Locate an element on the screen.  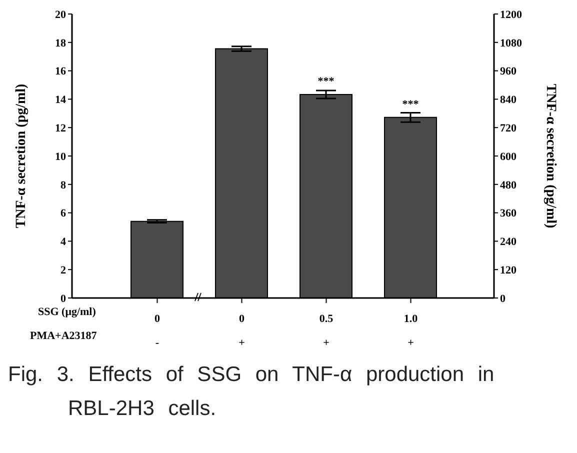
y2-tick-label: 720 is located at coordinates (508, 128).